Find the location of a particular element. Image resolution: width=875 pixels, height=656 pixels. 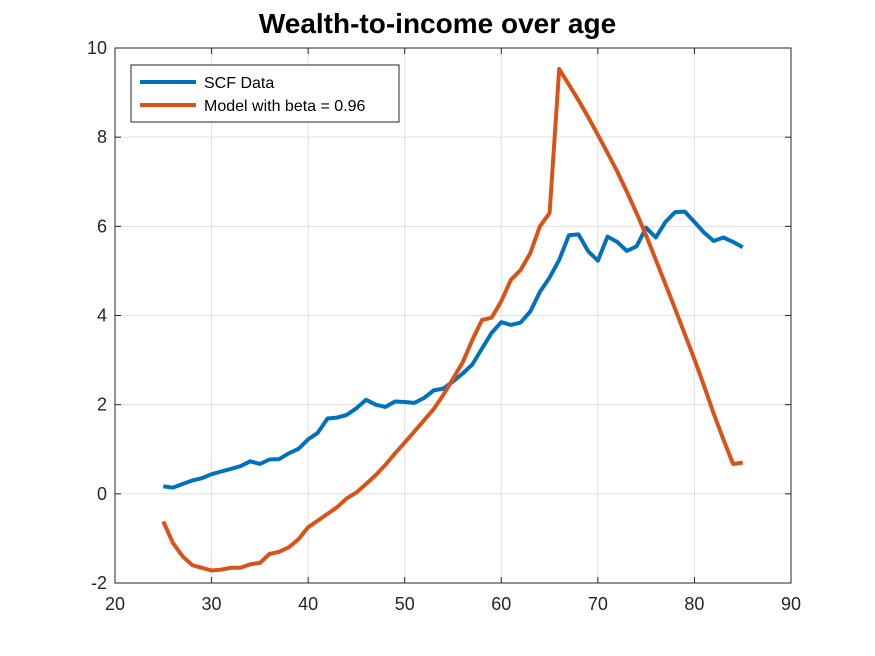

x-tick-label: 50 is located at coordinates (405, 604).